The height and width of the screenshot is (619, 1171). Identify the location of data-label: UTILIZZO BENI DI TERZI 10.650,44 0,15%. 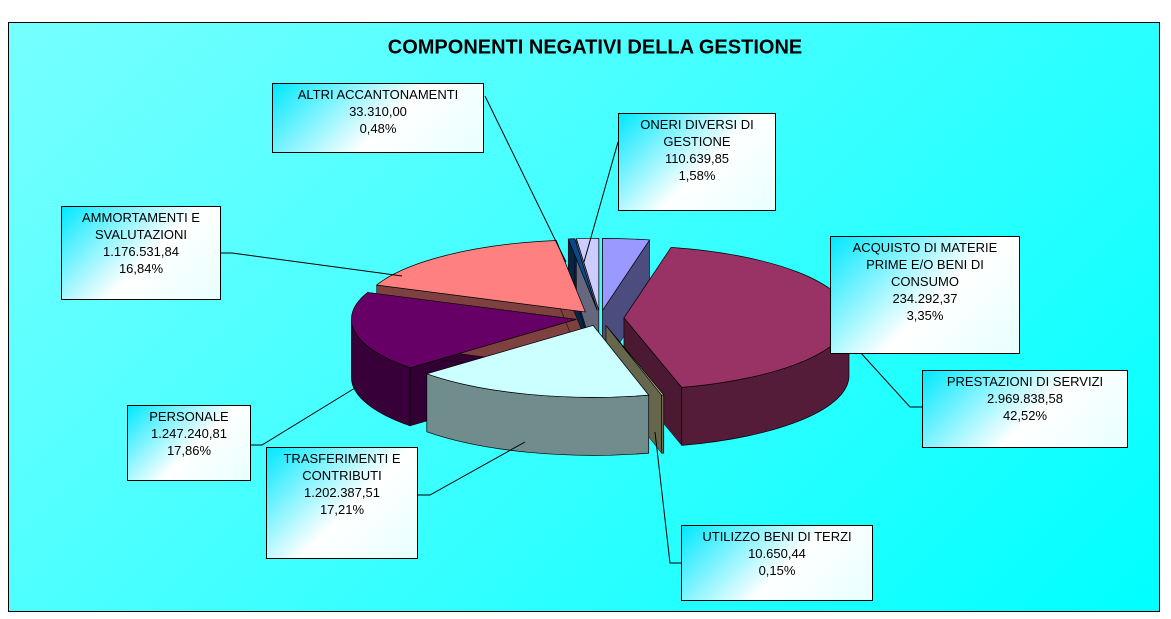
(777, 563).